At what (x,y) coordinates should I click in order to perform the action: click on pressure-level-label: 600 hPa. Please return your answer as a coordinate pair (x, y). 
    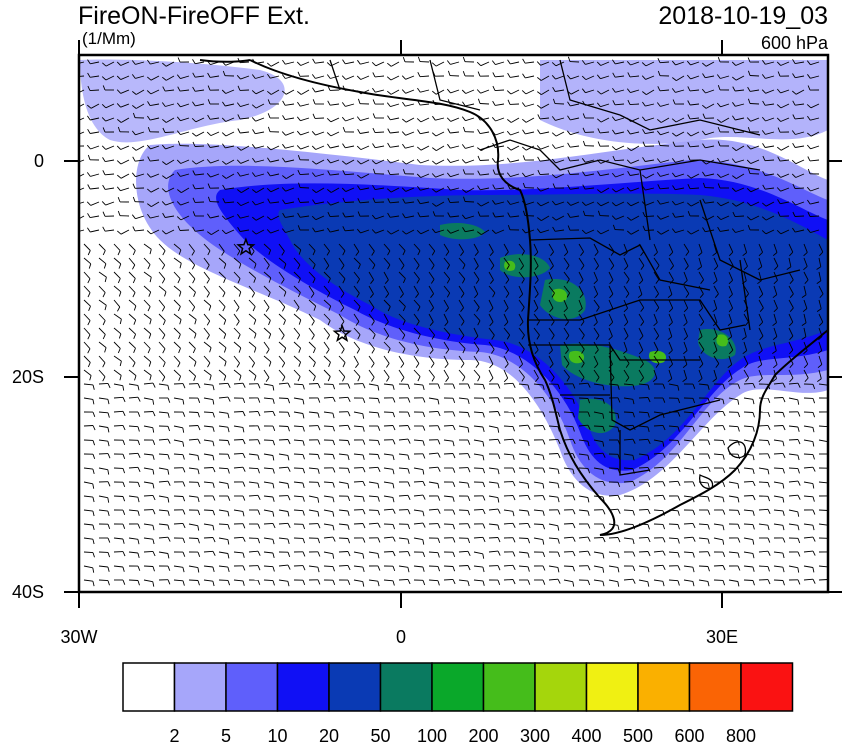
    Looking at the image, I should click on (794, 43).